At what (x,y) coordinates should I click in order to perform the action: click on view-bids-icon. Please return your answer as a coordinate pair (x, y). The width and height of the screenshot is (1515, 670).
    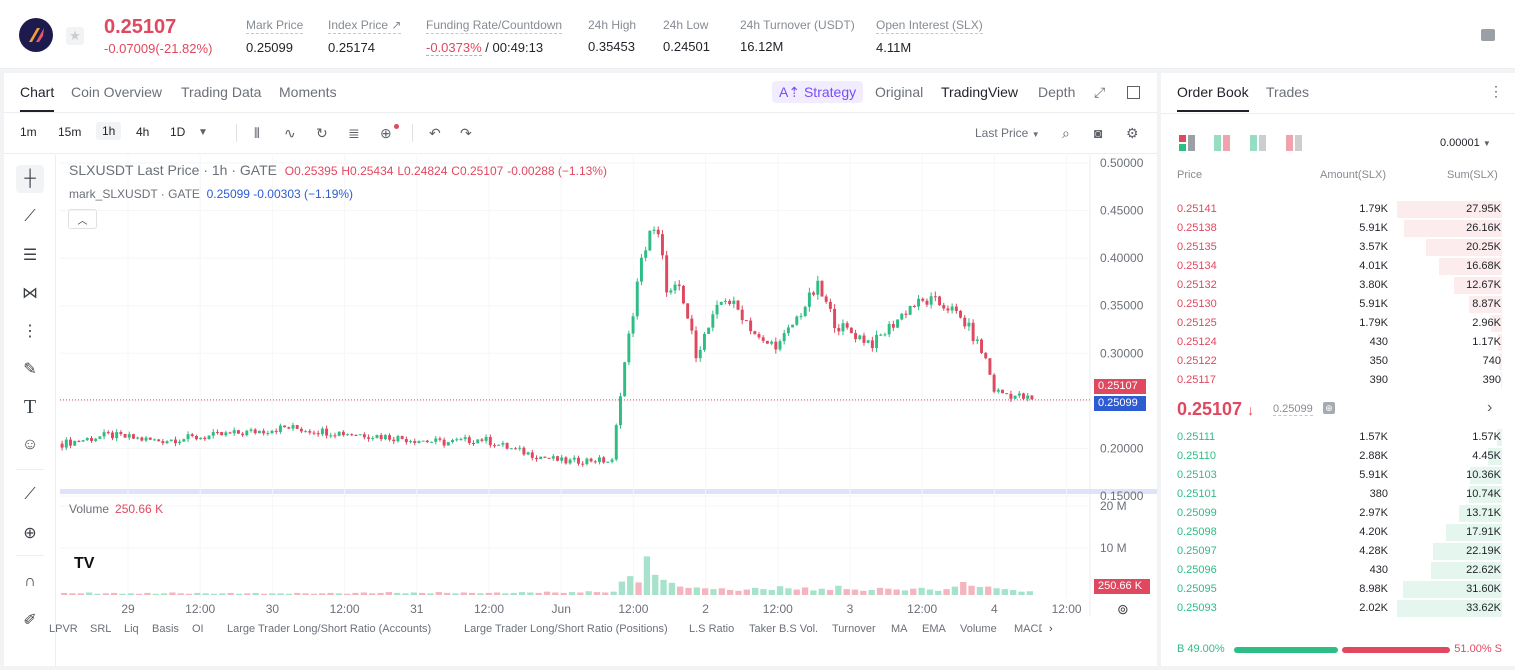
    Looking at the image, I should click on (1258, 143).